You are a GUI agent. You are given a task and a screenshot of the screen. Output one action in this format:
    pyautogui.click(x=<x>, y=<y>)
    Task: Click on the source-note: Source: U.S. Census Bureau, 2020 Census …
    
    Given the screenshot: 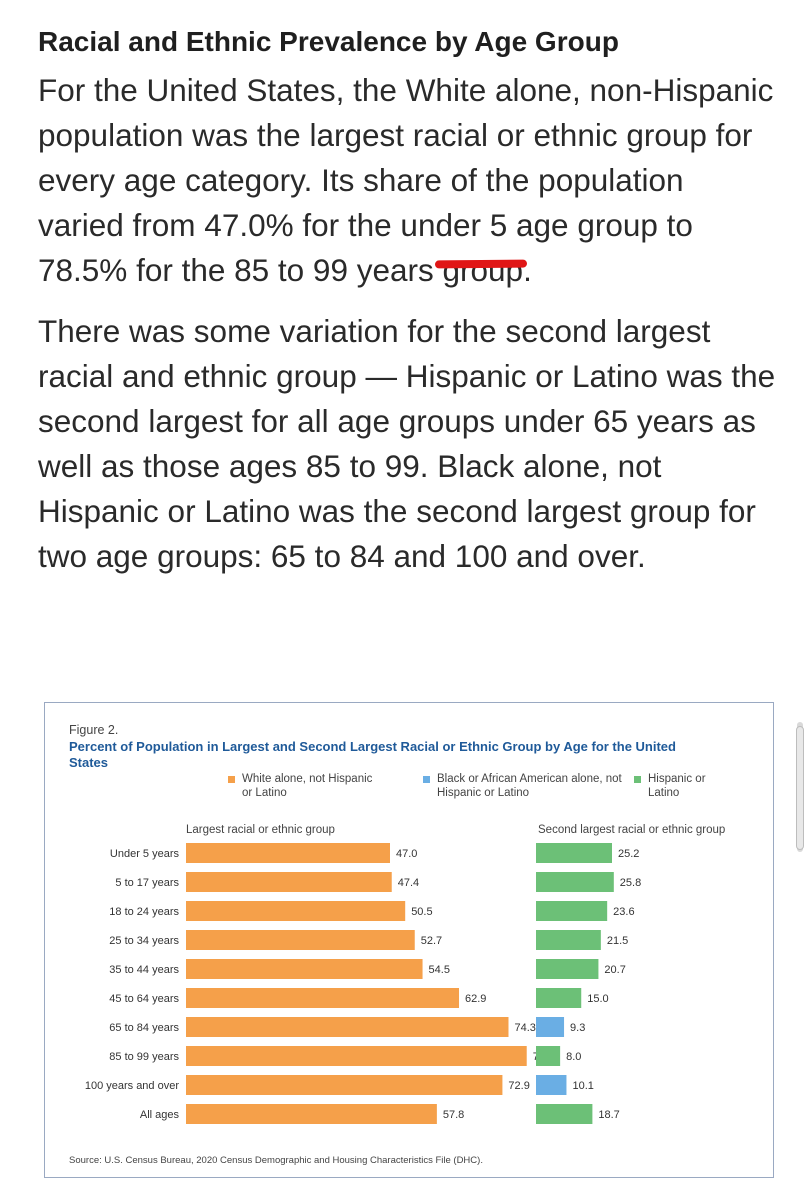 What is the action you would take?
    pyautogui.click(x=276, y=1160)
    